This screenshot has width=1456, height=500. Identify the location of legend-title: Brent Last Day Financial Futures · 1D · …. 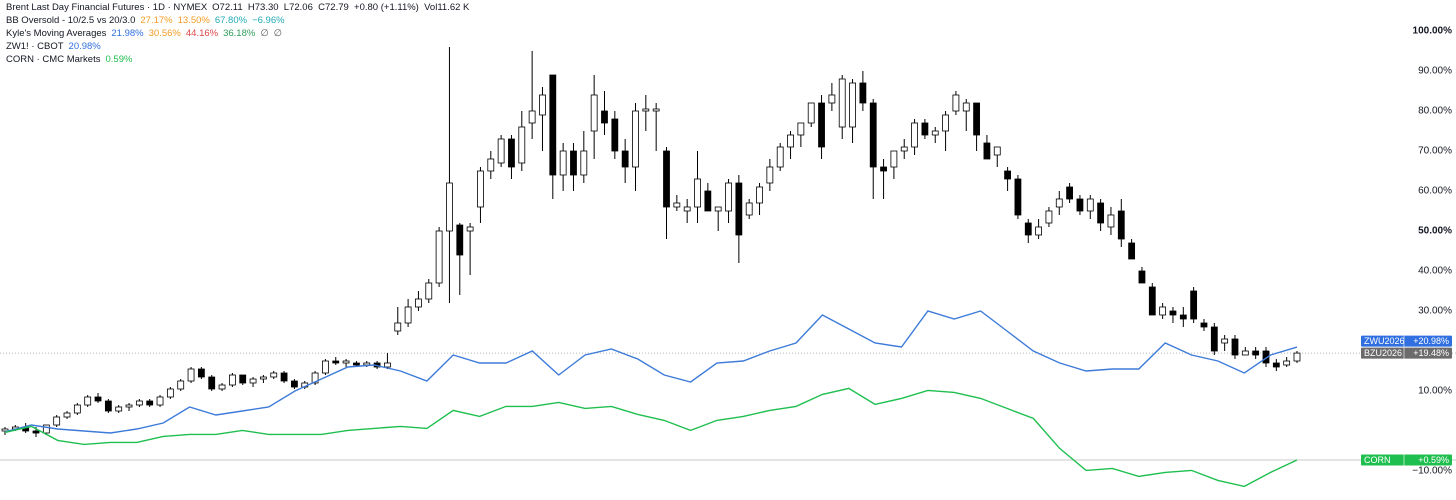
(107, 7).